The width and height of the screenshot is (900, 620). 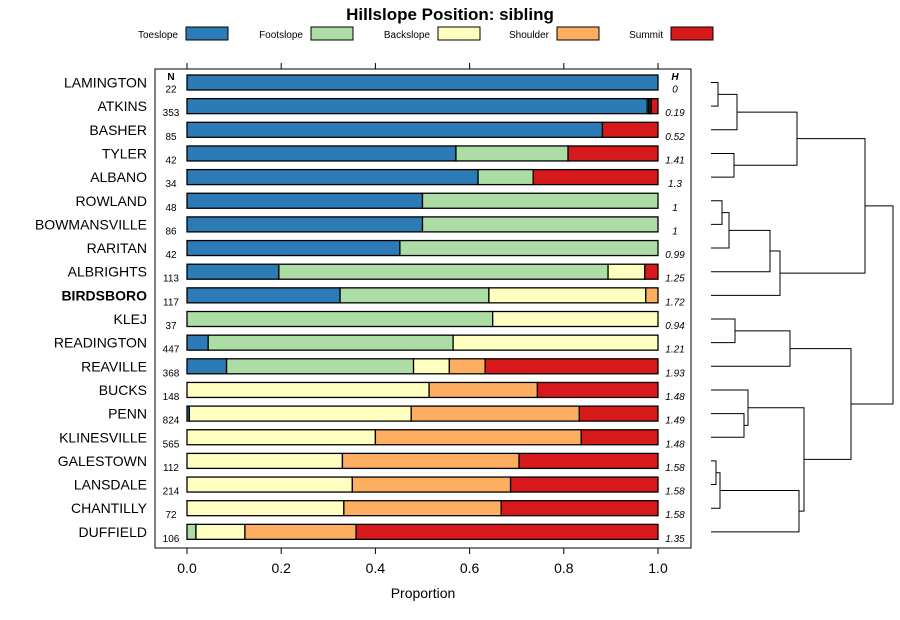 I want to click on row-h-value: 1.41, so click(x=674, y=160).